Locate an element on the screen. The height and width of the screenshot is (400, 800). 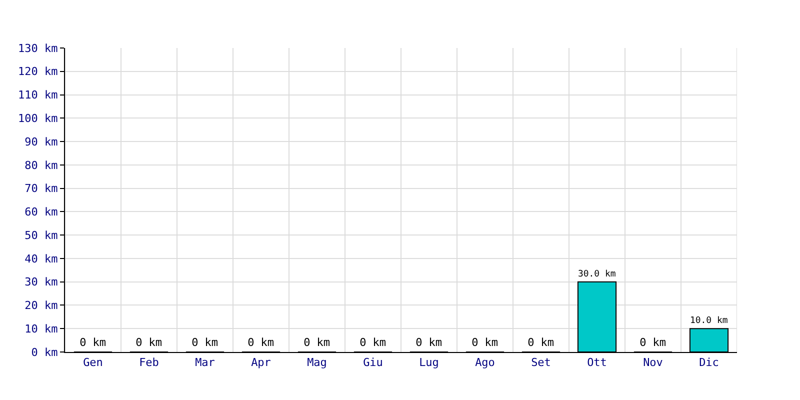
y-tick-label: 120 km is located at coordinates (38, 71).